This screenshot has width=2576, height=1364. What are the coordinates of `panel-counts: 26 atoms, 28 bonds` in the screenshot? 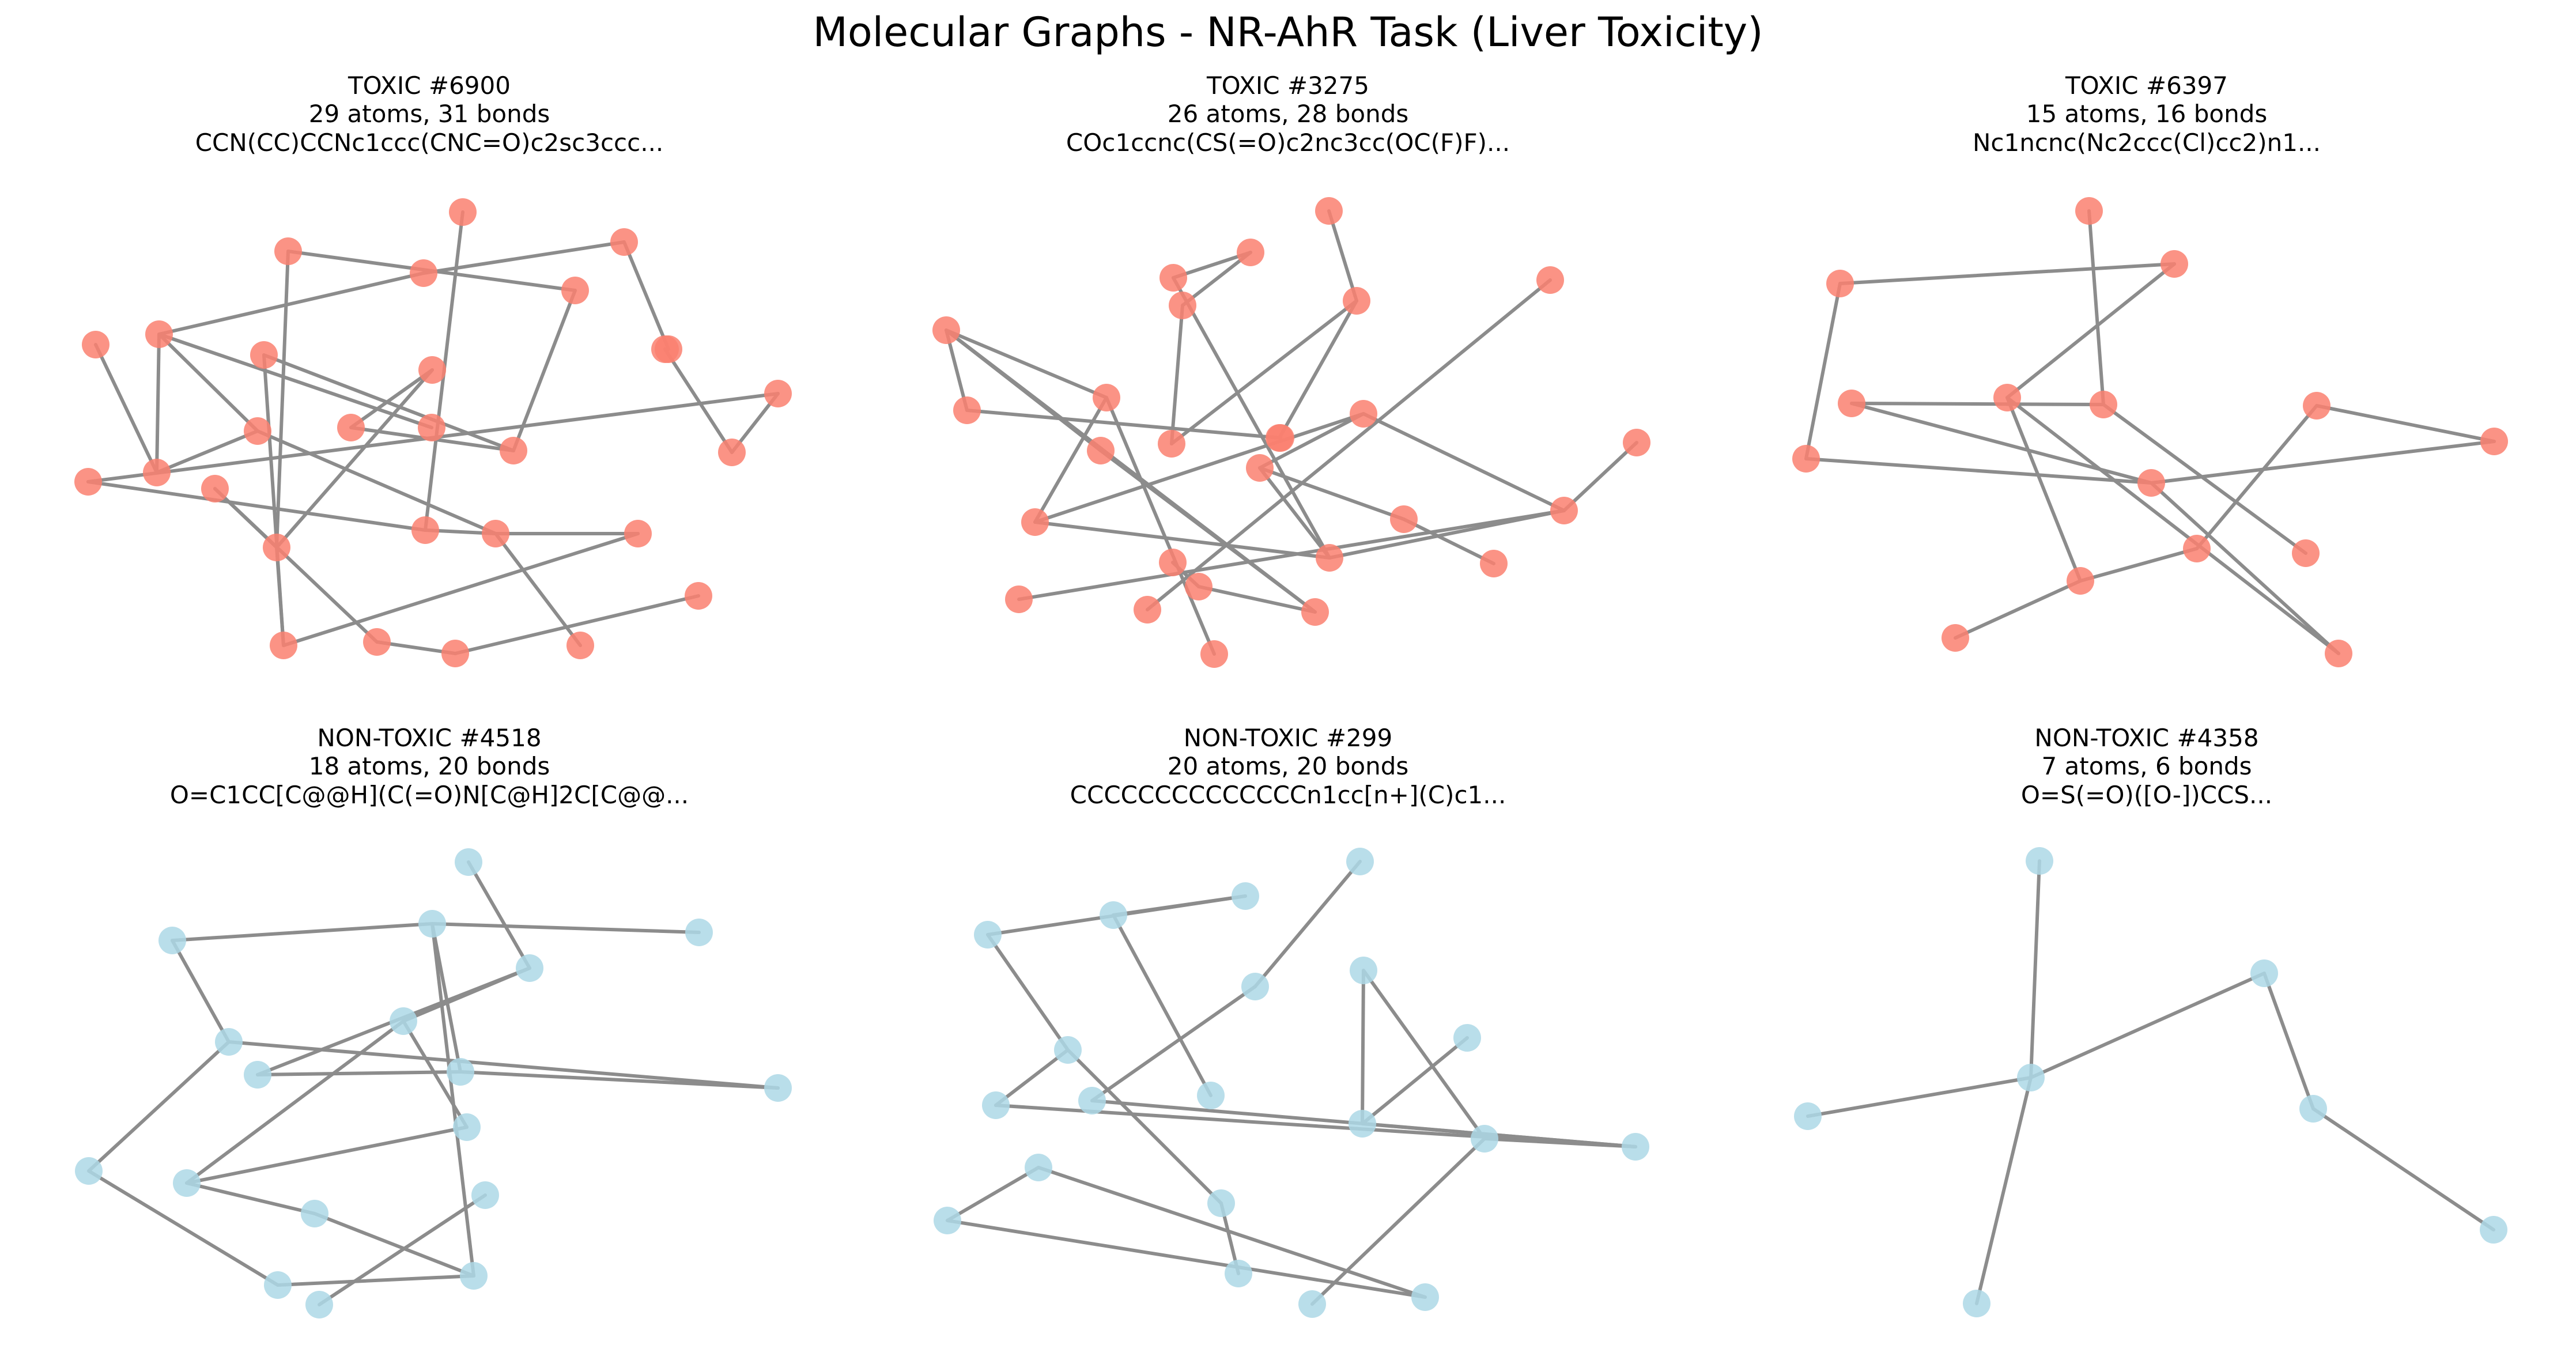 It's located at (1288, 114).